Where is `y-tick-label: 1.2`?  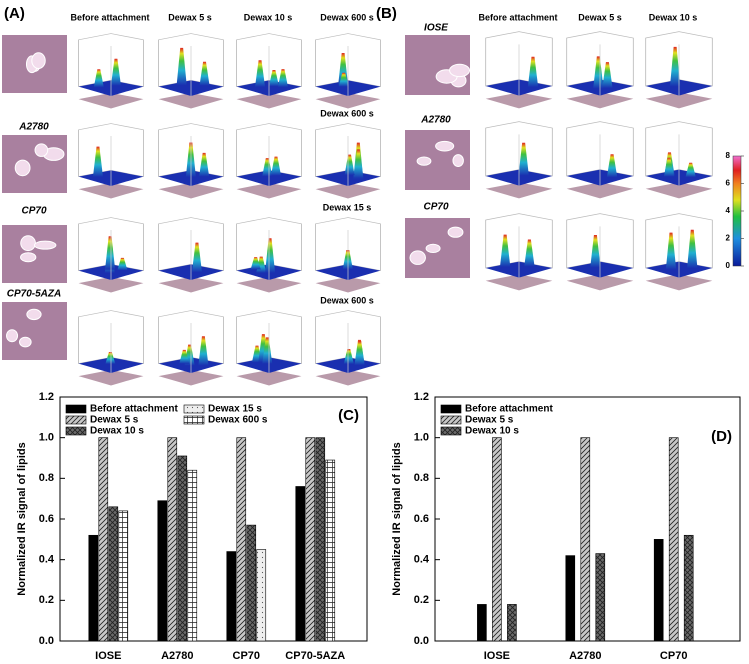
y-tick-label: 1.2 is located at coordinates (421, 397).